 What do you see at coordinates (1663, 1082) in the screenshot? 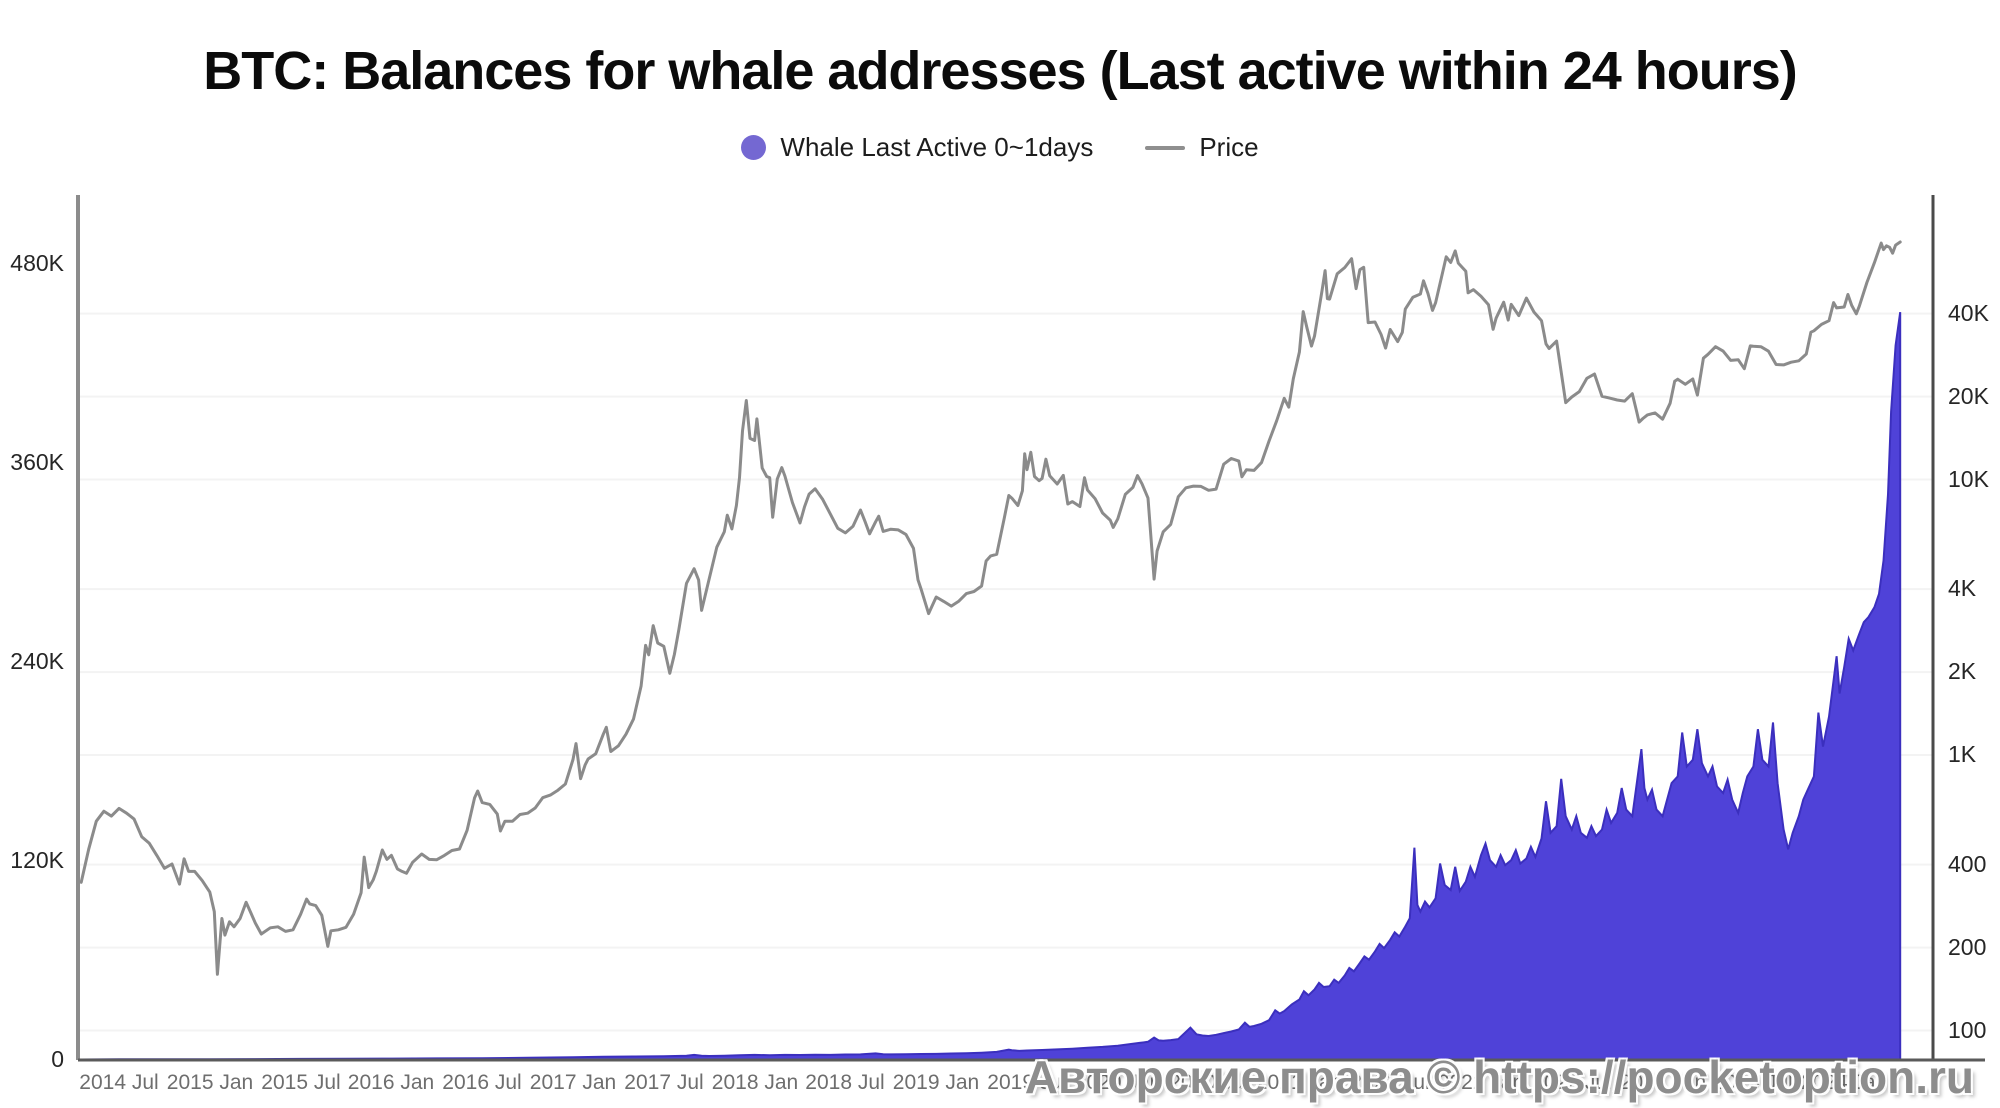
I see `x-tick-label: 2023 Jan` at bounding box center [1663, 1082].